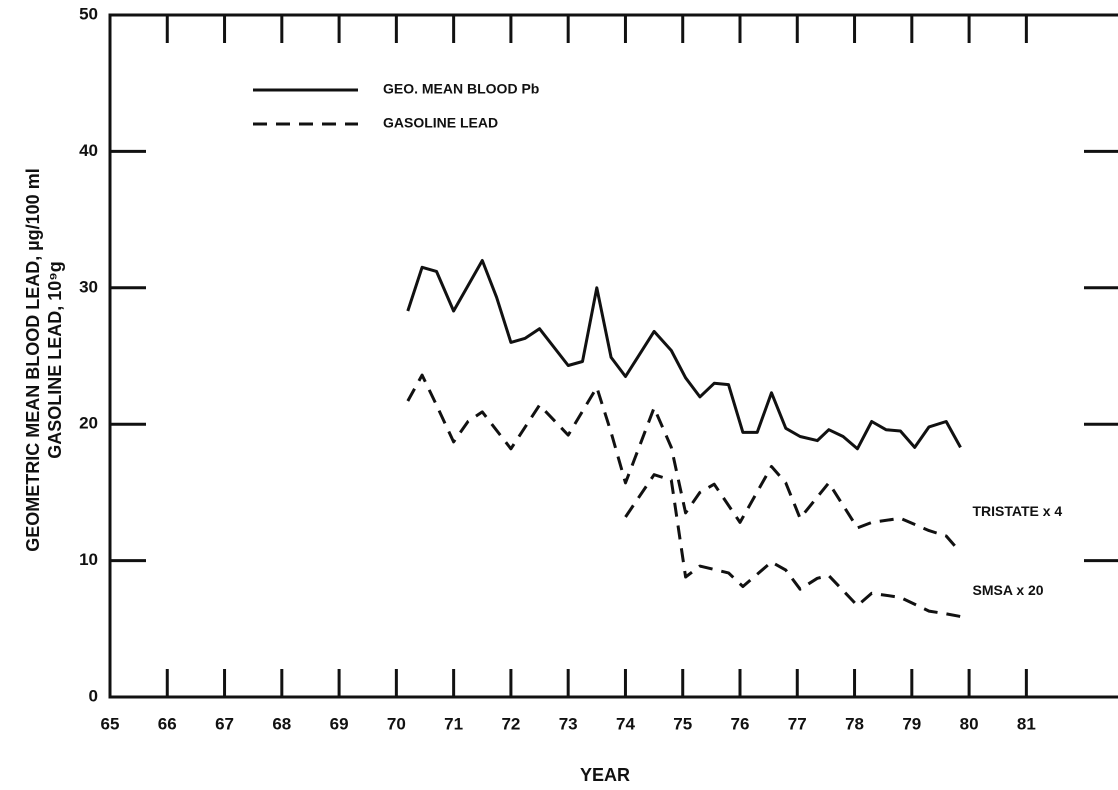  I want to click on y-axis-label: GASOLINE LEAD, 10⁹g, so click(55, 360).